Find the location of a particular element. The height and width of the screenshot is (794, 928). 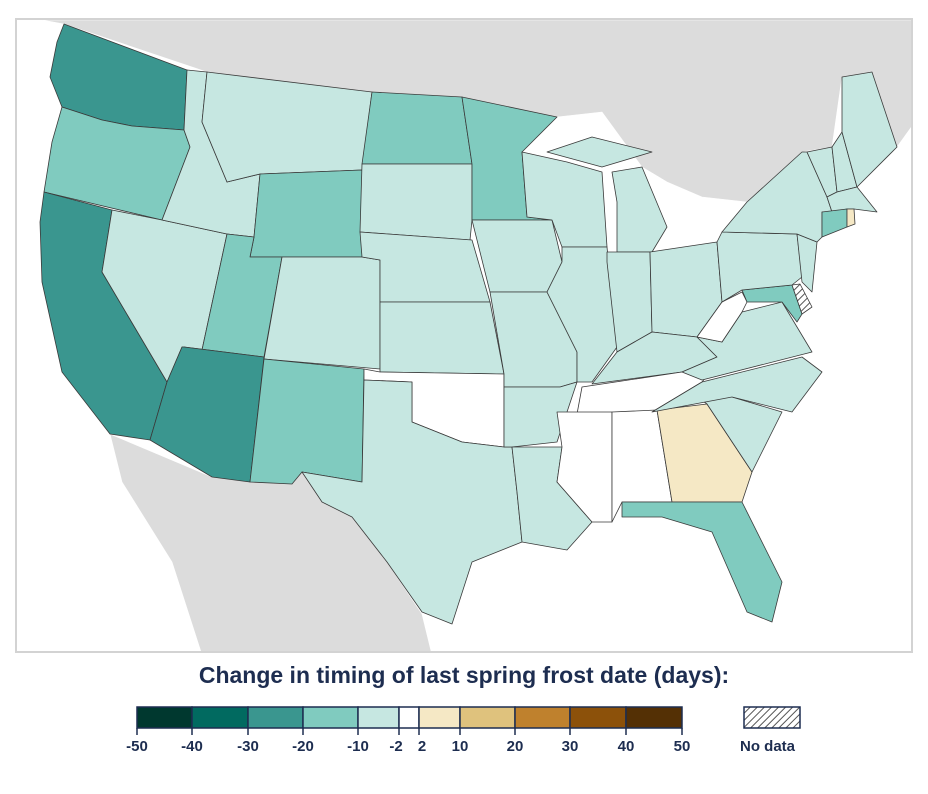

legend-tick-label: 30 is located at coordinates (570, 746).